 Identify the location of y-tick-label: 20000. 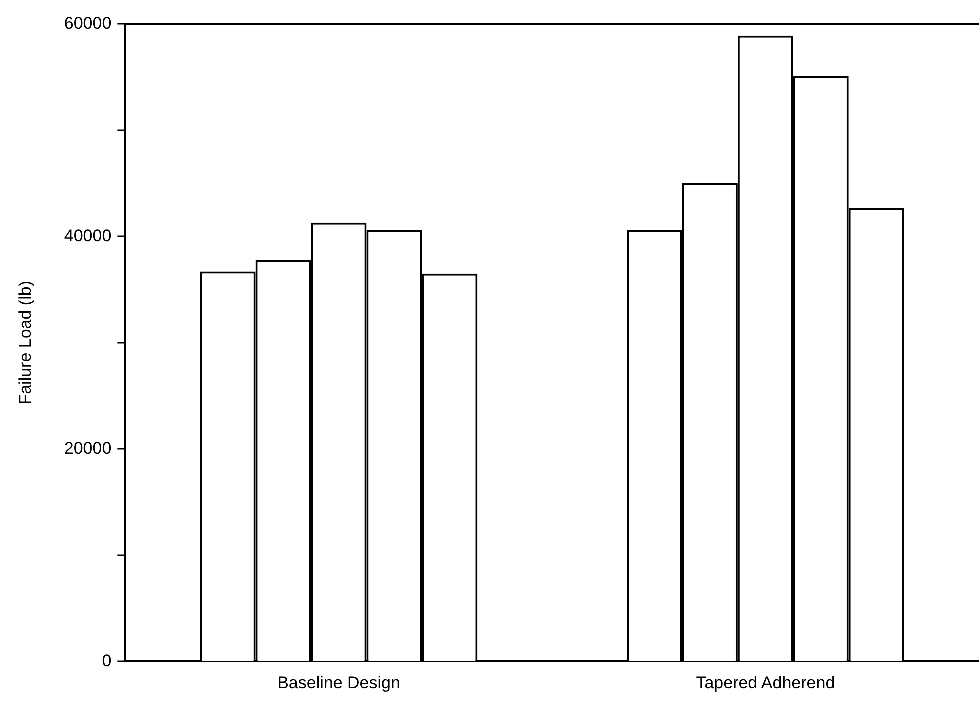
(88, 448).